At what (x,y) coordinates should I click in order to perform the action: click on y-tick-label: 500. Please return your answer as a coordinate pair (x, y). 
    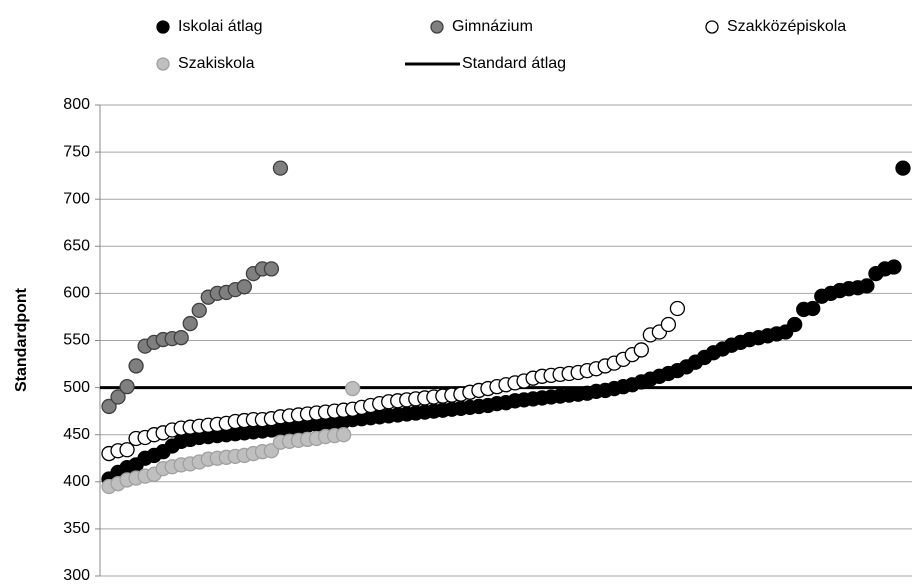
    Looking at the image, I should click on (76, 387).